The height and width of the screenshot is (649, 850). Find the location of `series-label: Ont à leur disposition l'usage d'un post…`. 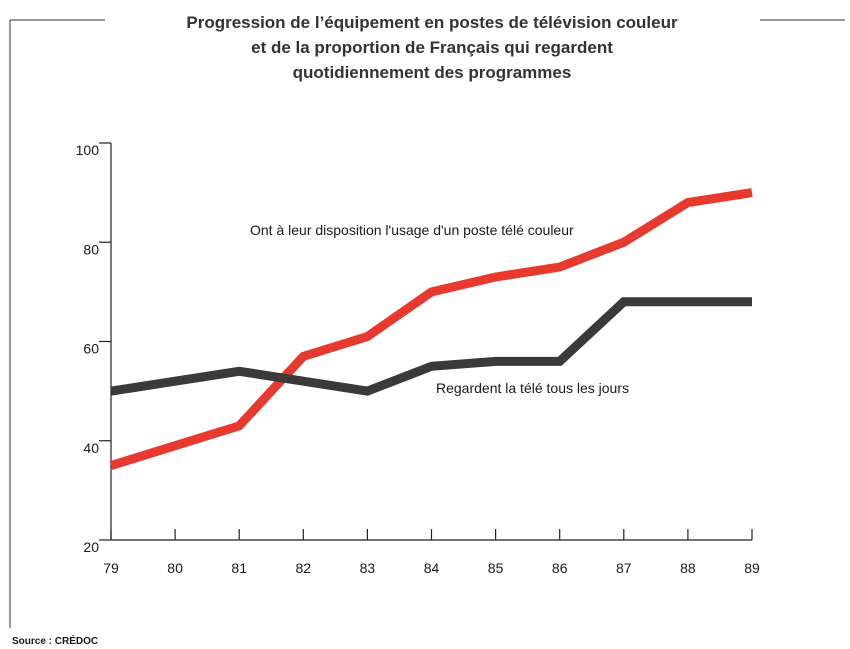

series-label: Ont à leur disposition l'usage d'un post… is located at coordinates (412, 230).